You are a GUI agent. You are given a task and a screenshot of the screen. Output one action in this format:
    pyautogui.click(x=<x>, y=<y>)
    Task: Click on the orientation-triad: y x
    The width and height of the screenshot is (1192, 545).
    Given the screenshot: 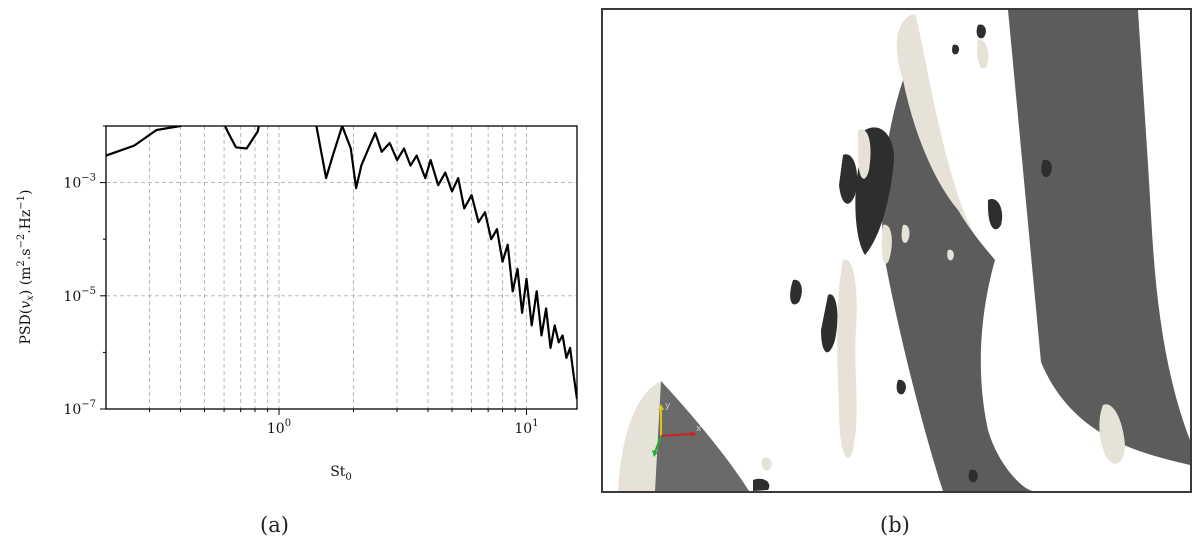 What is the action you would take?
    pyautogui.click(x=677, y=429)
    